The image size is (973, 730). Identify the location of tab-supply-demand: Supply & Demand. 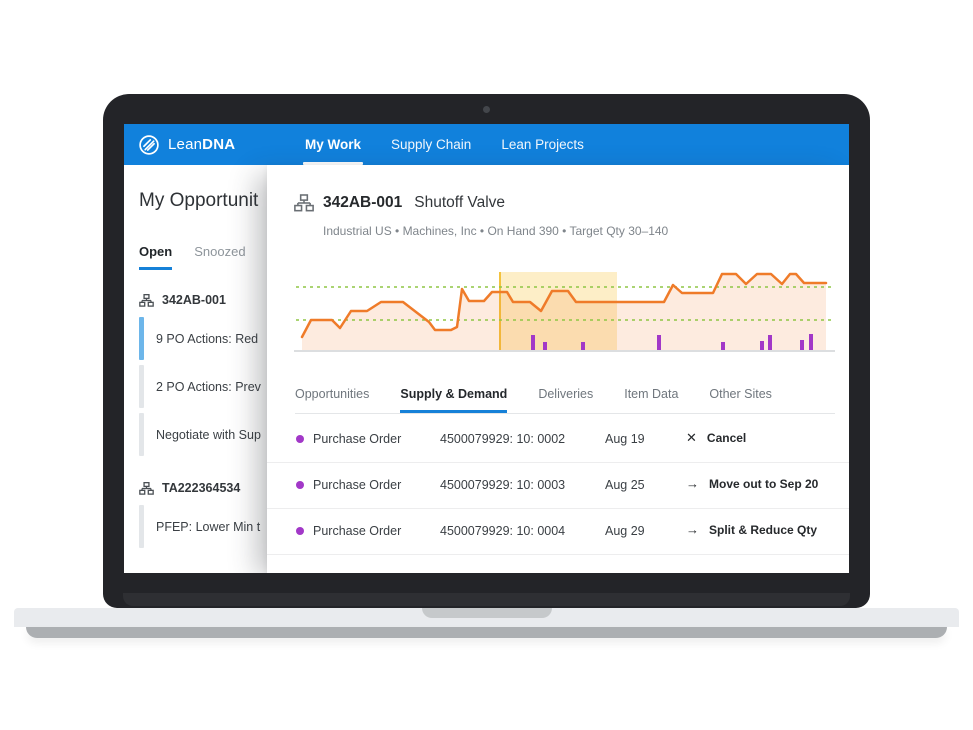
(454, 400).